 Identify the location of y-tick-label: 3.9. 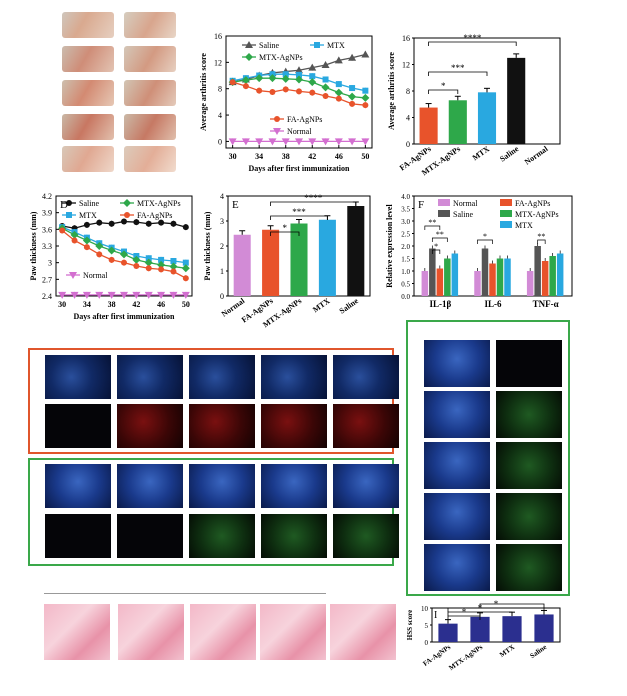
(47, 213).